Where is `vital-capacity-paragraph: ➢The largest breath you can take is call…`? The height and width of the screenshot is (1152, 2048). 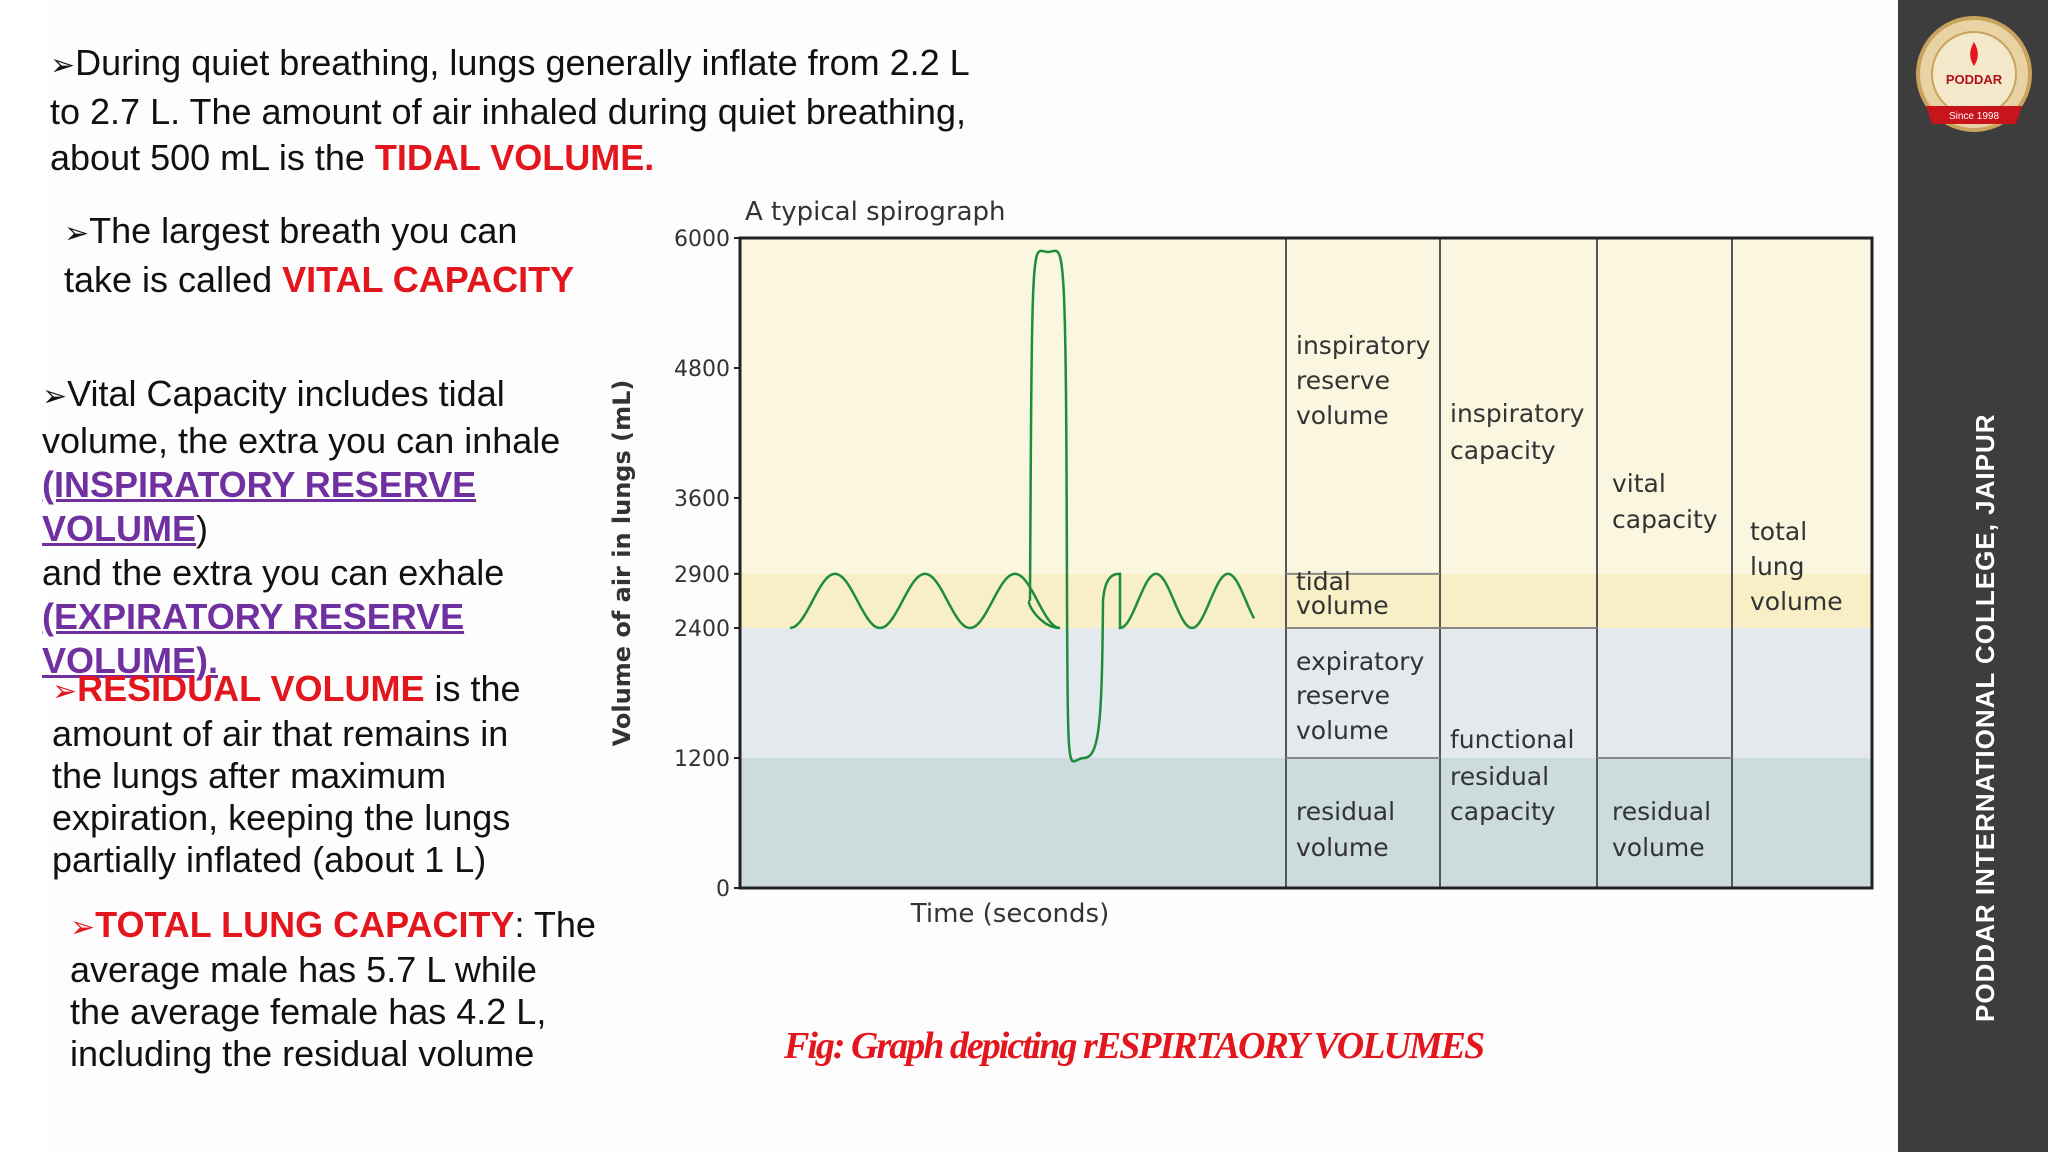
vital-capacity-paragraph: ➢The largest breath you can take is call… is located at coordinates (319, 255).